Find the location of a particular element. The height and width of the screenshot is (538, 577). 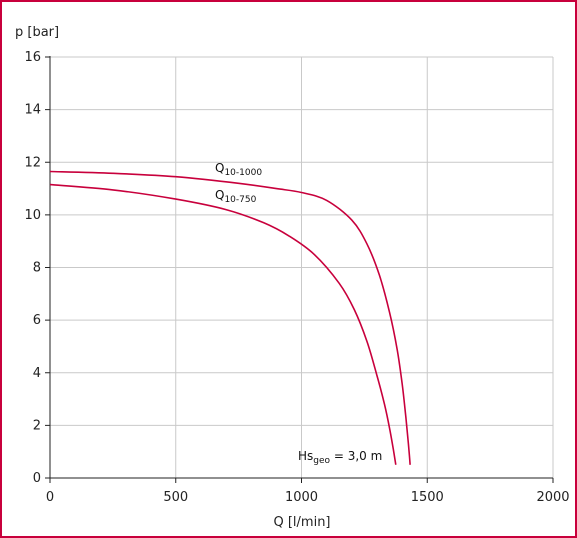

x-tick-label-0: 0 is located at coordinates (50, 497).